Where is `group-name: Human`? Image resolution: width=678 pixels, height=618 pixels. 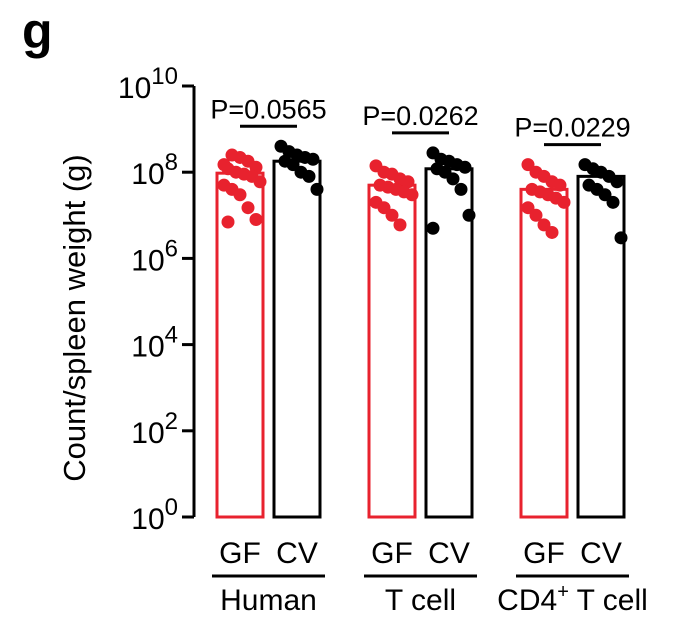 group-name: Human is located at coordinates (268, 600).